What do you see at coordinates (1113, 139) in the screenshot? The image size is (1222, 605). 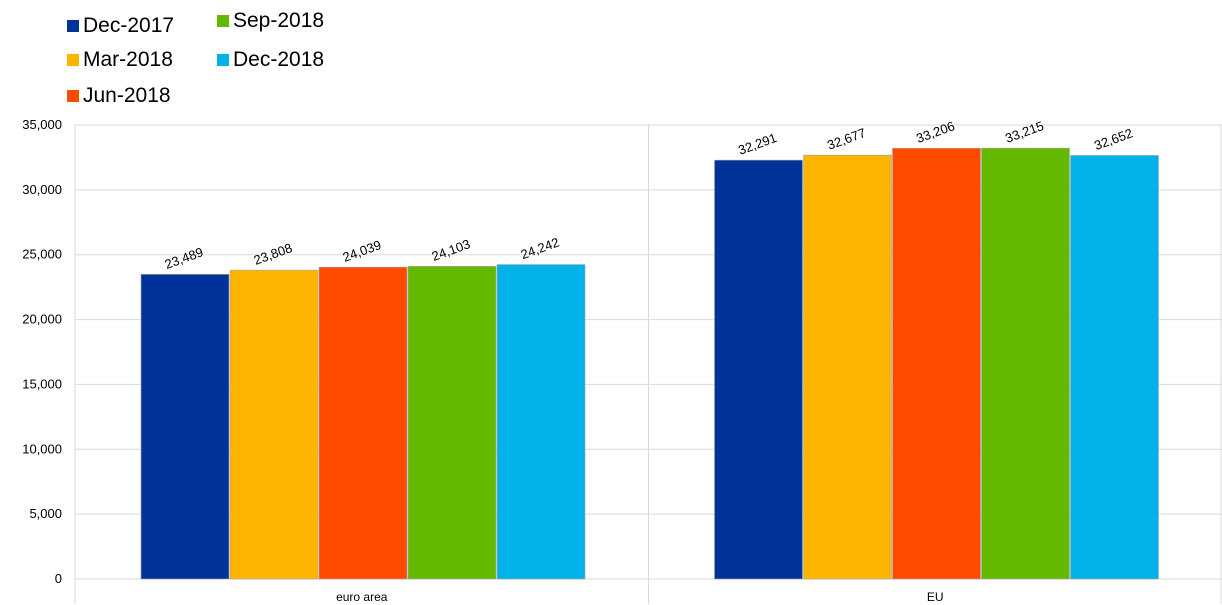 I see `bar-value-label: 32,652` at bounding box center [1113, 139].